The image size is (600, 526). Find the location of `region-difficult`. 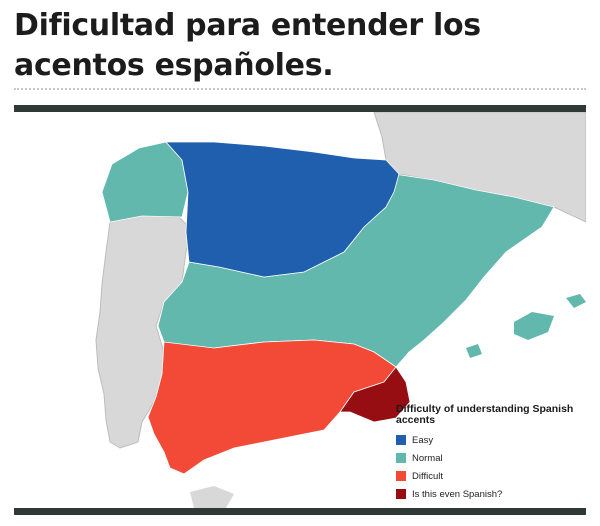

region-difficult is located at coordinates (272, 407).